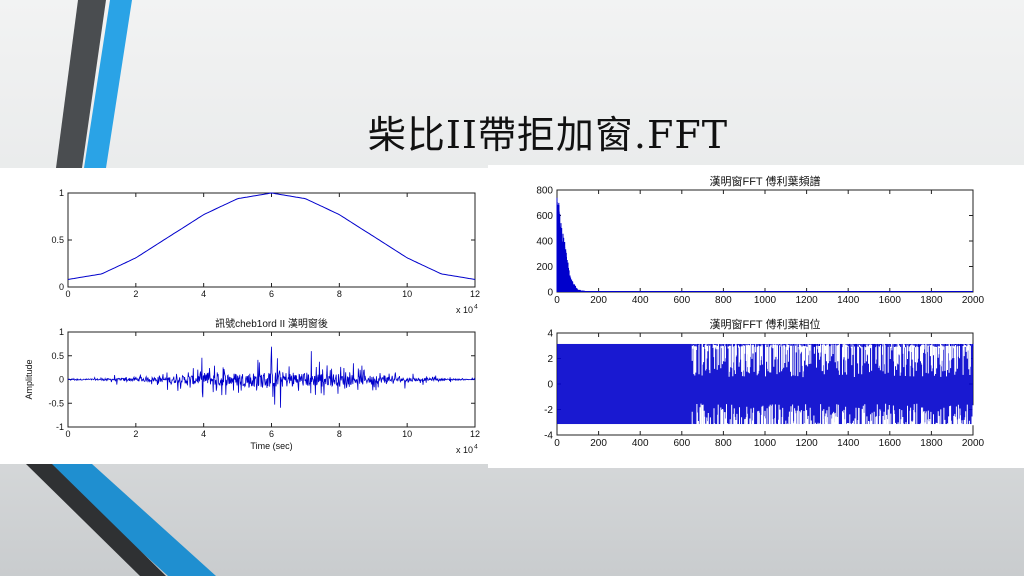  I want to click on y-tick-label: 400, so click(544, 242).